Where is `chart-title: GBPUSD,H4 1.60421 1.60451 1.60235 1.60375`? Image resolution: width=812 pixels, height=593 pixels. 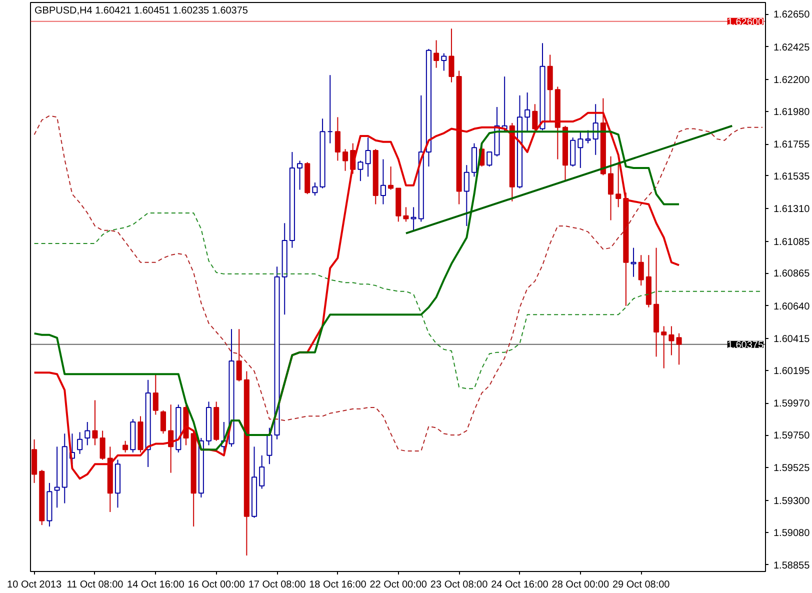
chart-title: GBPUSD,H4 1.60421 1.60451 1.60235 1.60375 is located at coordinates (141, 11).